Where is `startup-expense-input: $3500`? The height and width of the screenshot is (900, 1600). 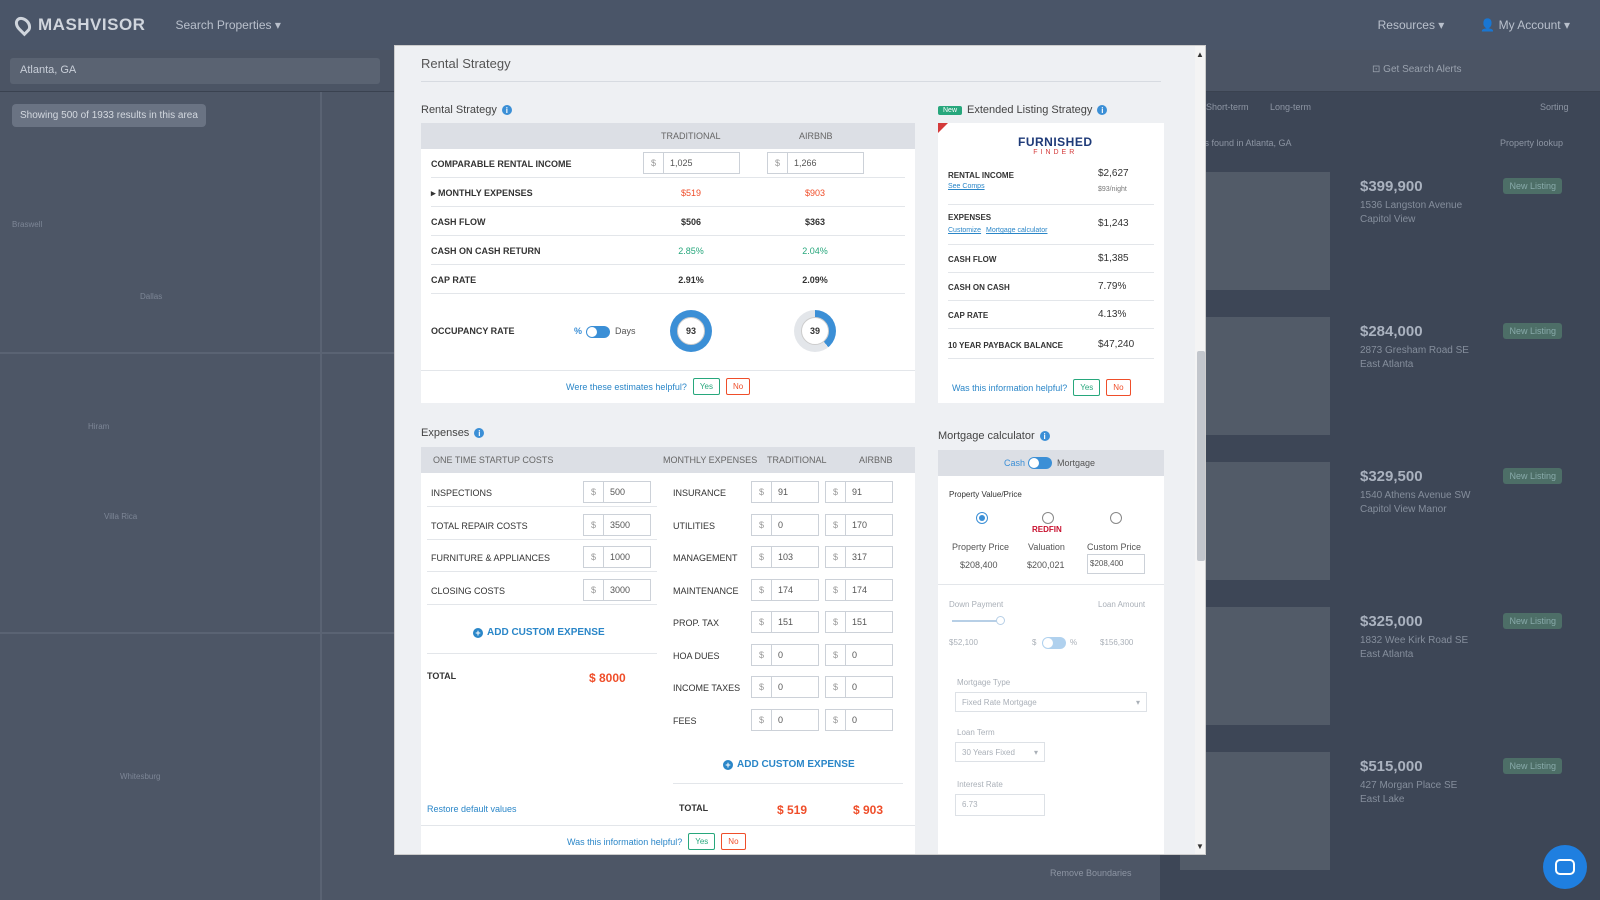 startup-expense-input: $3500 is located at coordinates (617, 524).